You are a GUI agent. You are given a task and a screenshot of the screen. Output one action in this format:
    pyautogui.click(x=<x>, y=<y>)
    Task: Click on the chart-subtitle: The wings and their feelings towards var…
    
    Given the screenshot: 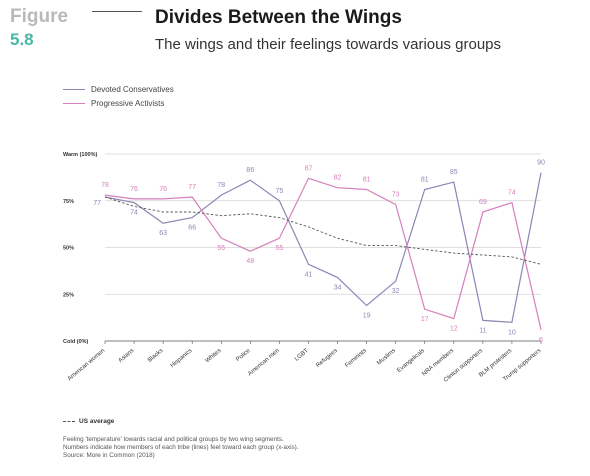 What is the action you would take?
    pyautogui.click(x=328, y=44)
    